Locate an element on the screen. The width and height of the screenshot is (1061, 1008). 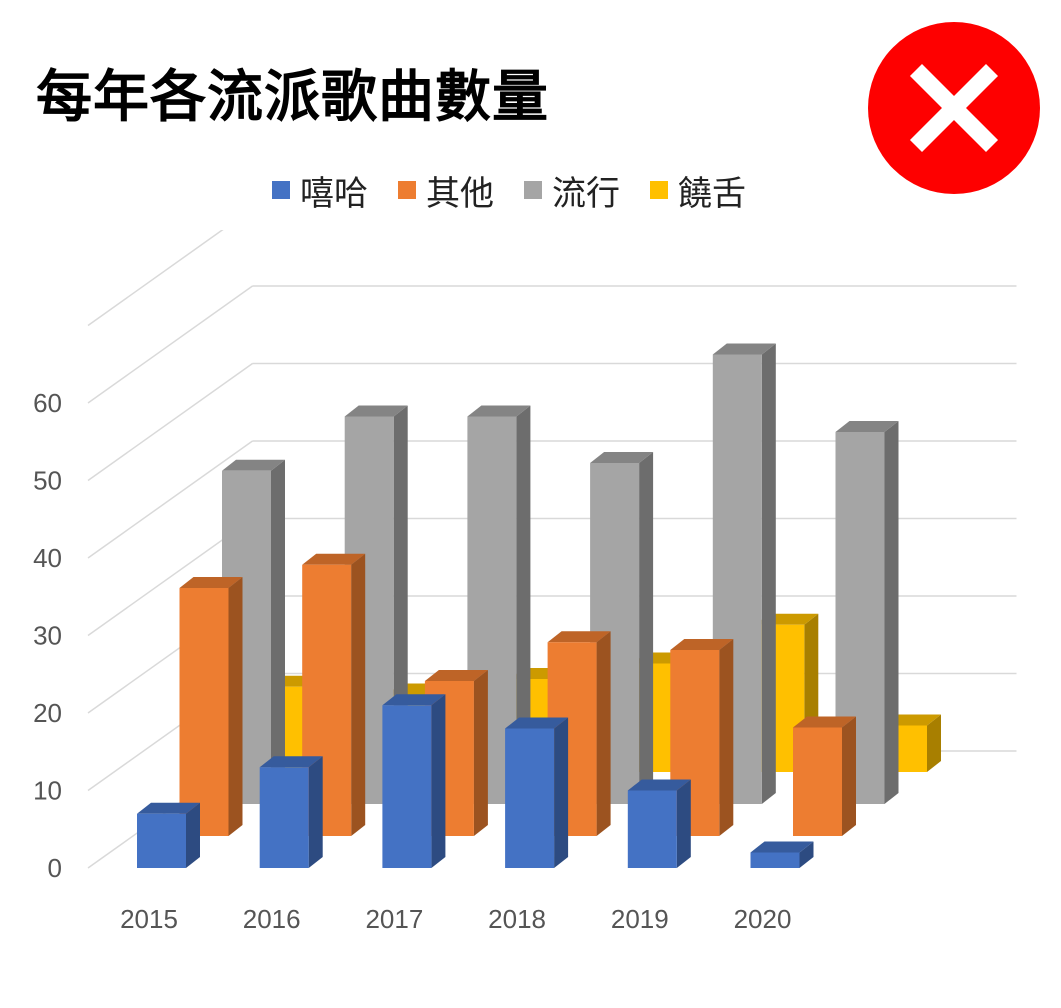
x-tick-label: 2016 is located at coordinates (272, 919).